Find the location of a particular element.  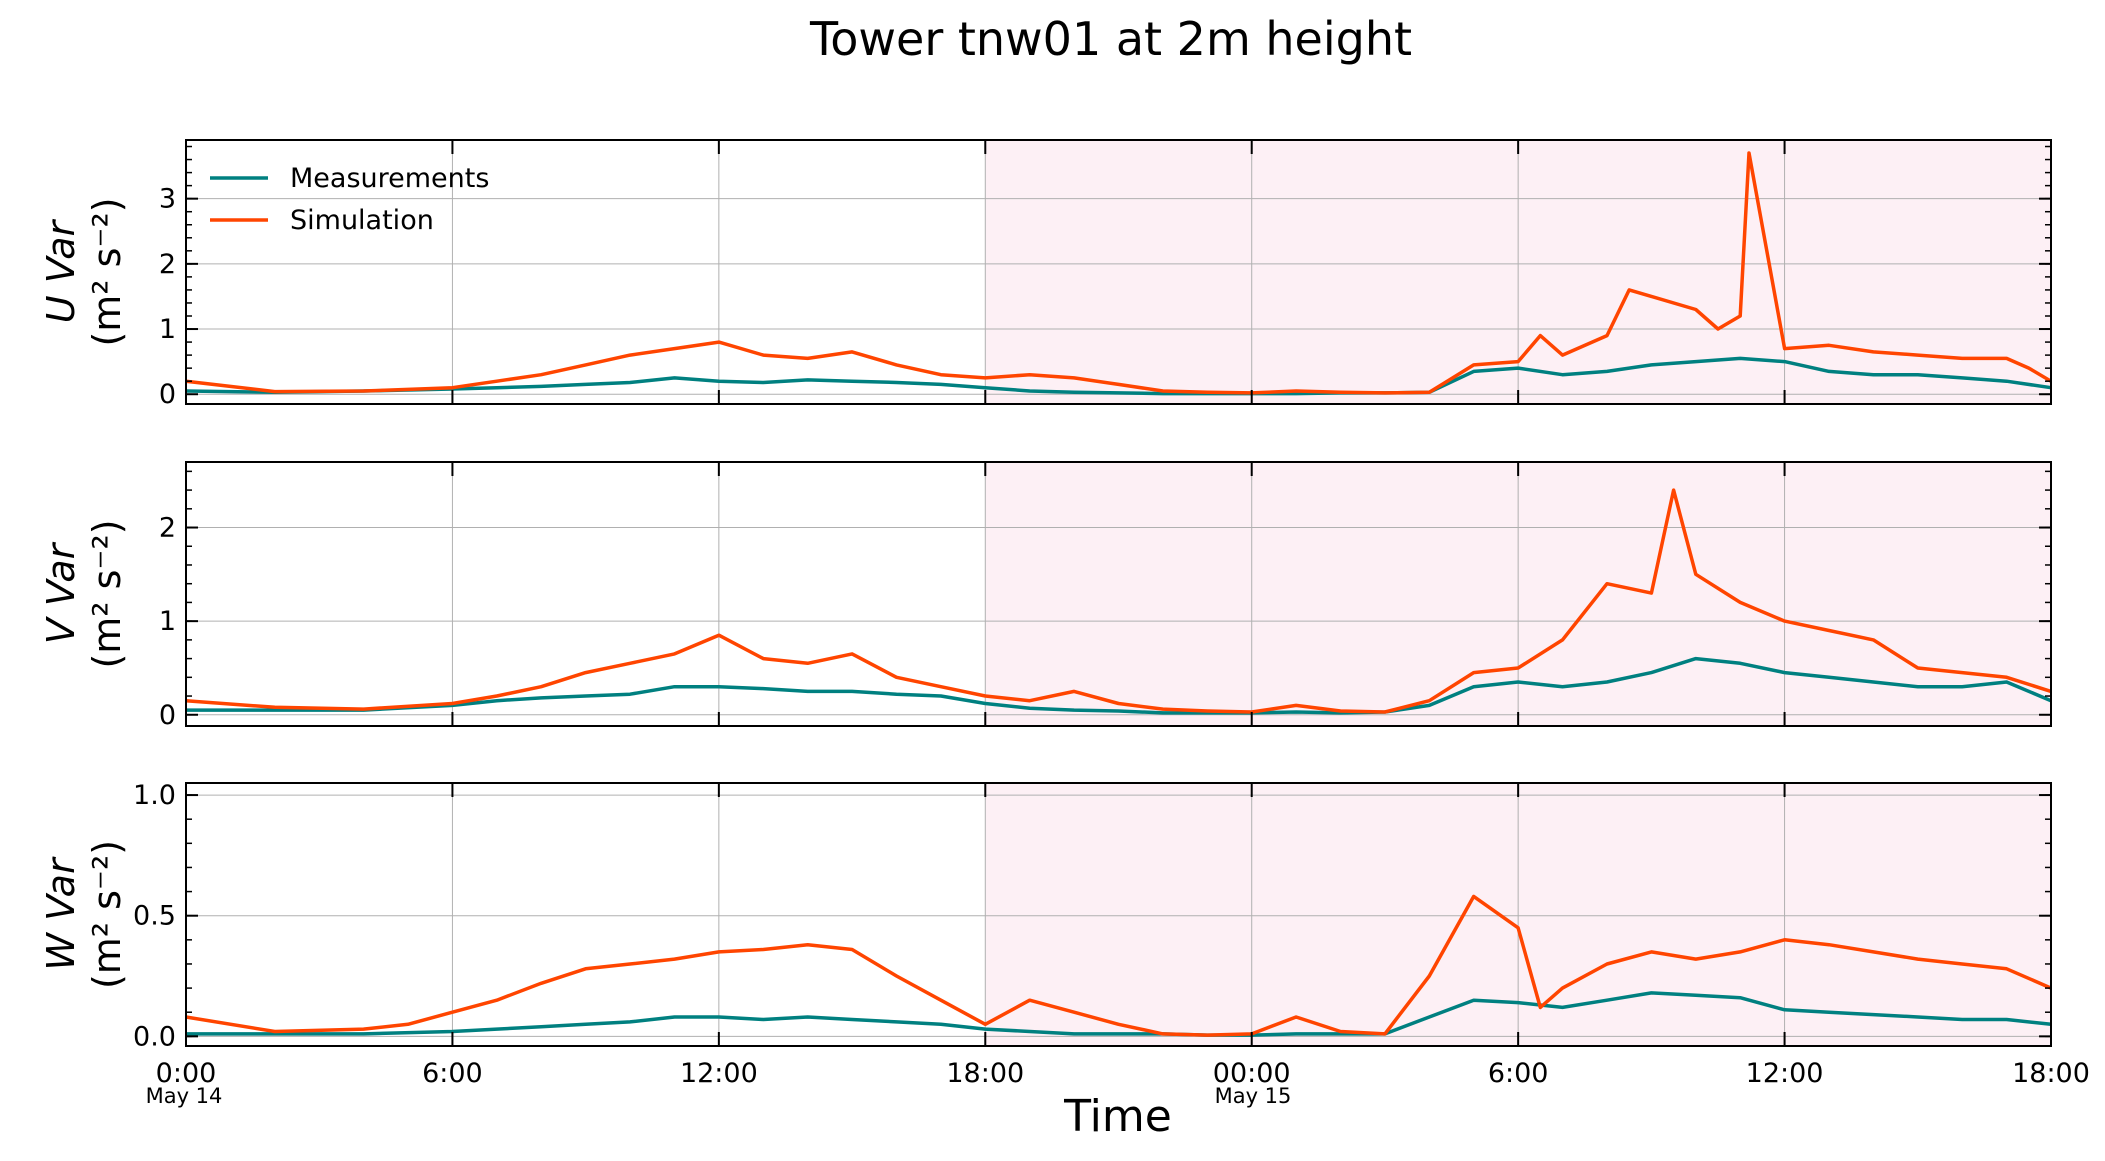

y-axis-var: W Var is located at coordinates (61, 913).